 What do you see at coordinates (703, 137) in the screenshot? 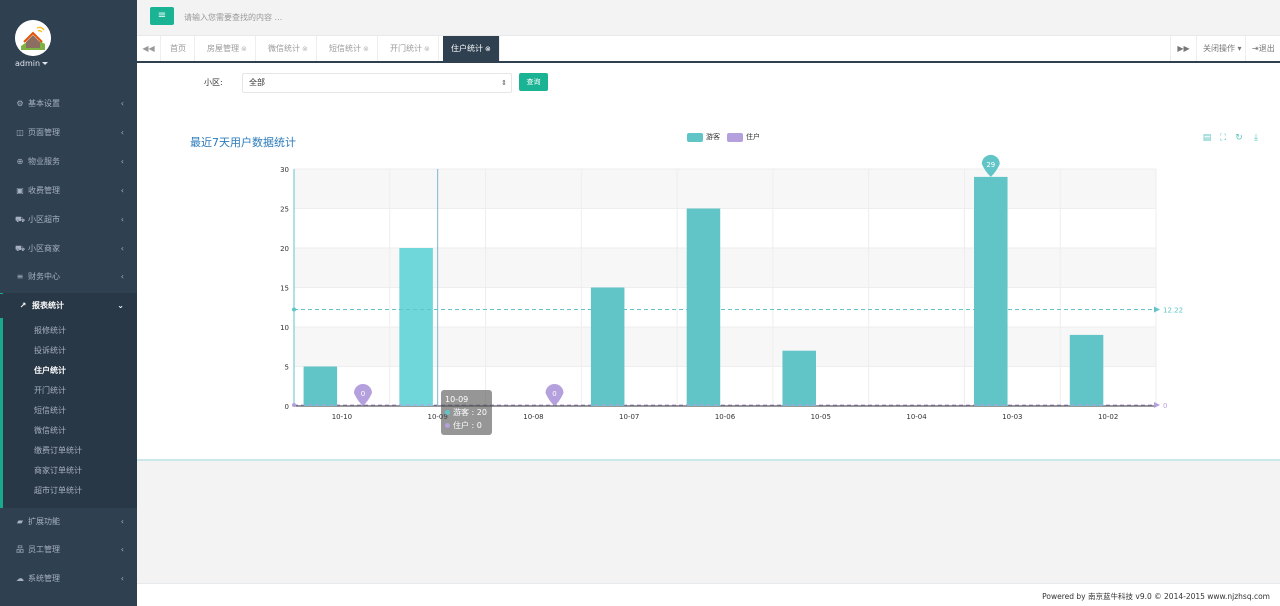
I see `legend-item-visitor: 游客` at bounding box center [703, 137].